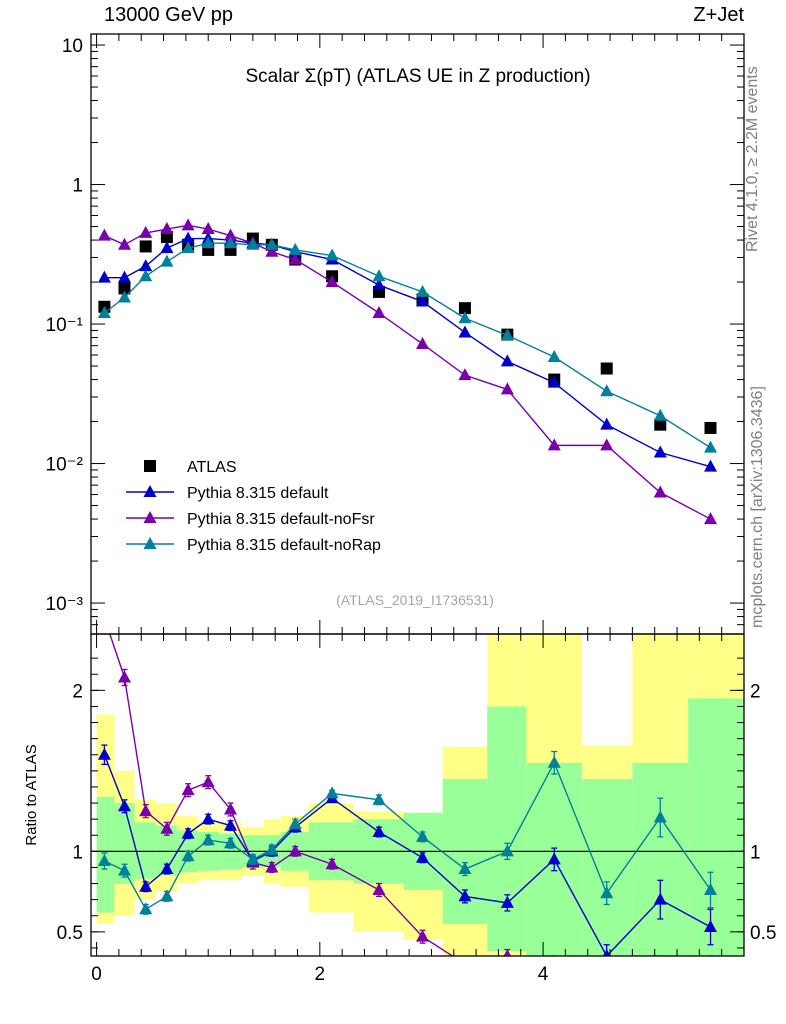  I want to click on legend-label: Pythia 8.315 default-noRap, so click(284, 545).